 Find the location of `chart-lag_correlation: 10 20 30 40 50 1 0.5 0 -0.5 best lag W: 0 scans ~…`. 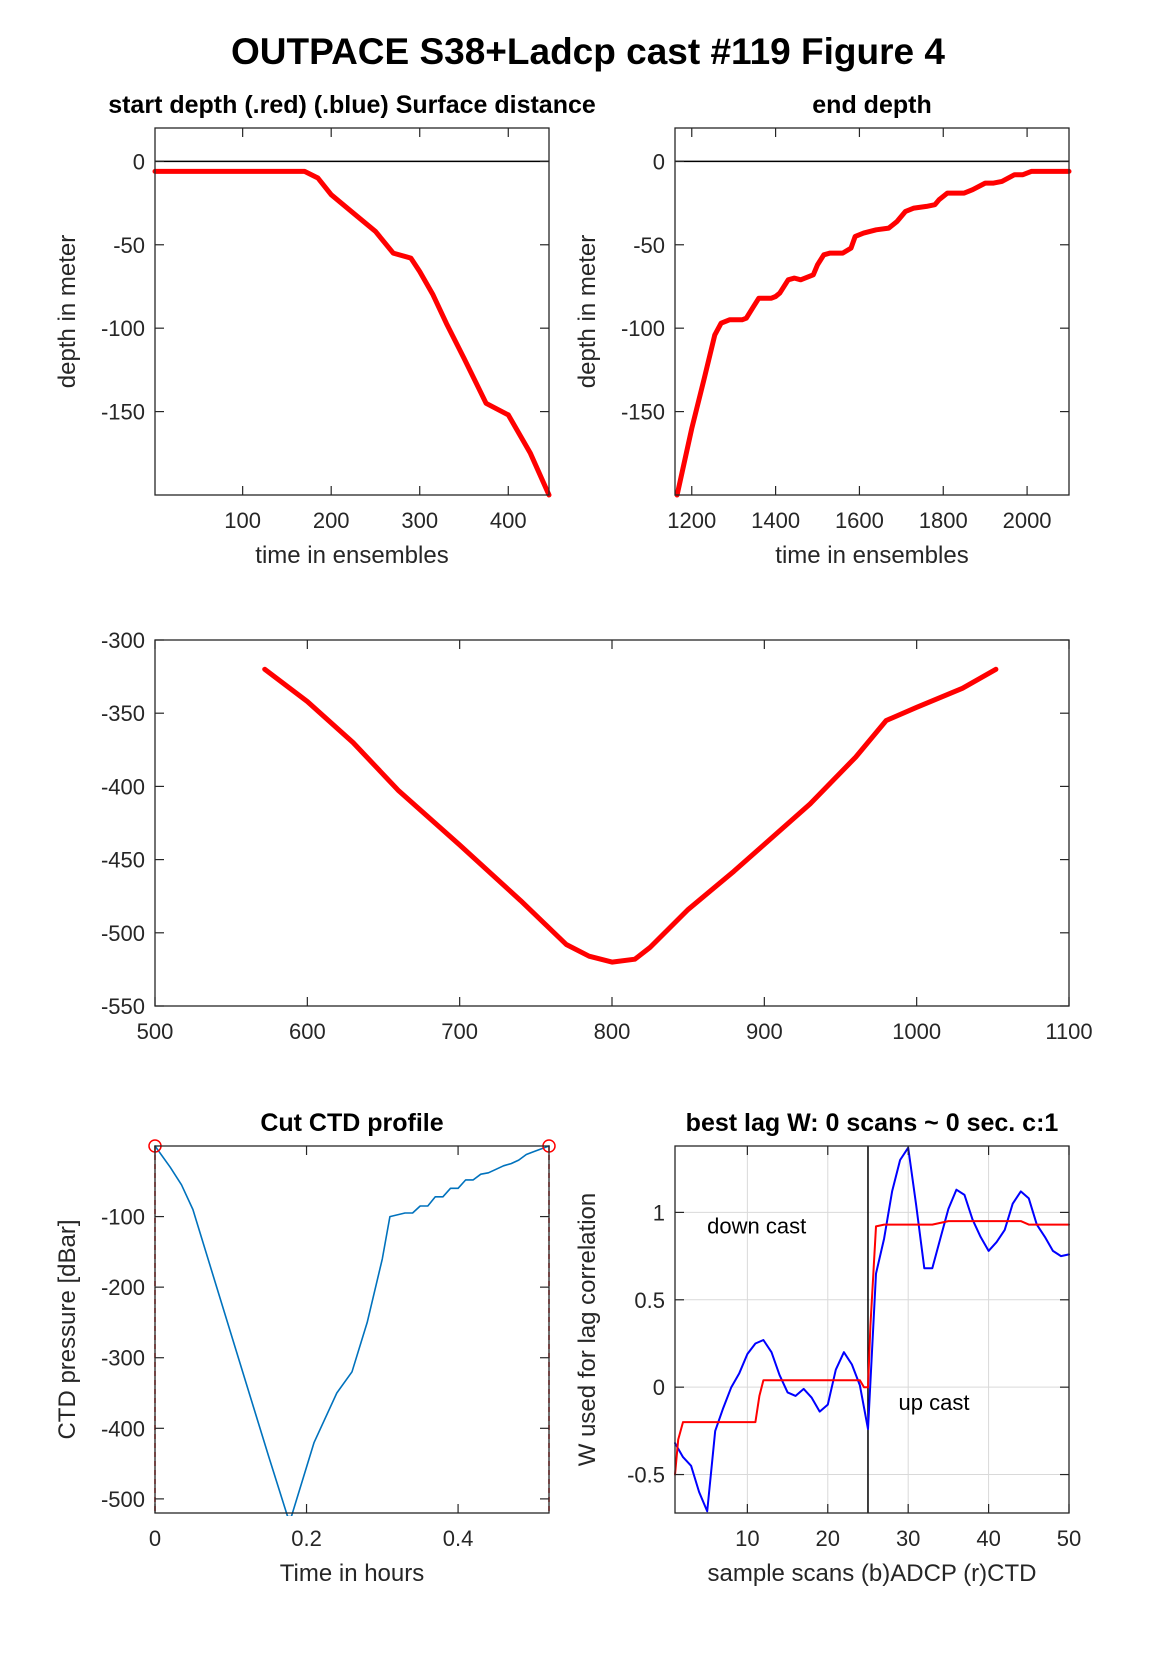

chart-lag_correlation: 10 20 30 40 50 1 0.5 0 -0.5 best lag W: 0 scans ~… is located at coordinates (827, 1348).